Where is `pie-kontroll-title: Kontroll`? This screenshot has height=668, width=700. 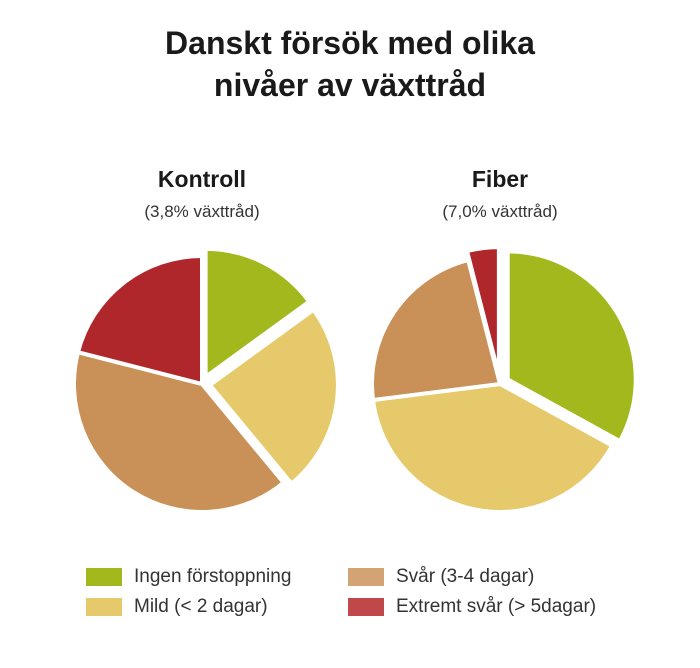
pie-kontroll-title: Kontroll is located at coordinates (202, 179).